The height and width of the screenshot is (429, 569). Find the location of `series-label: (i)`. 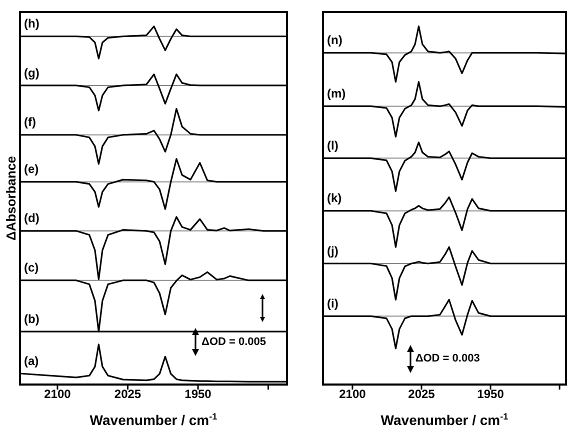

series-label: (i) is located at coordinates (332, 303).